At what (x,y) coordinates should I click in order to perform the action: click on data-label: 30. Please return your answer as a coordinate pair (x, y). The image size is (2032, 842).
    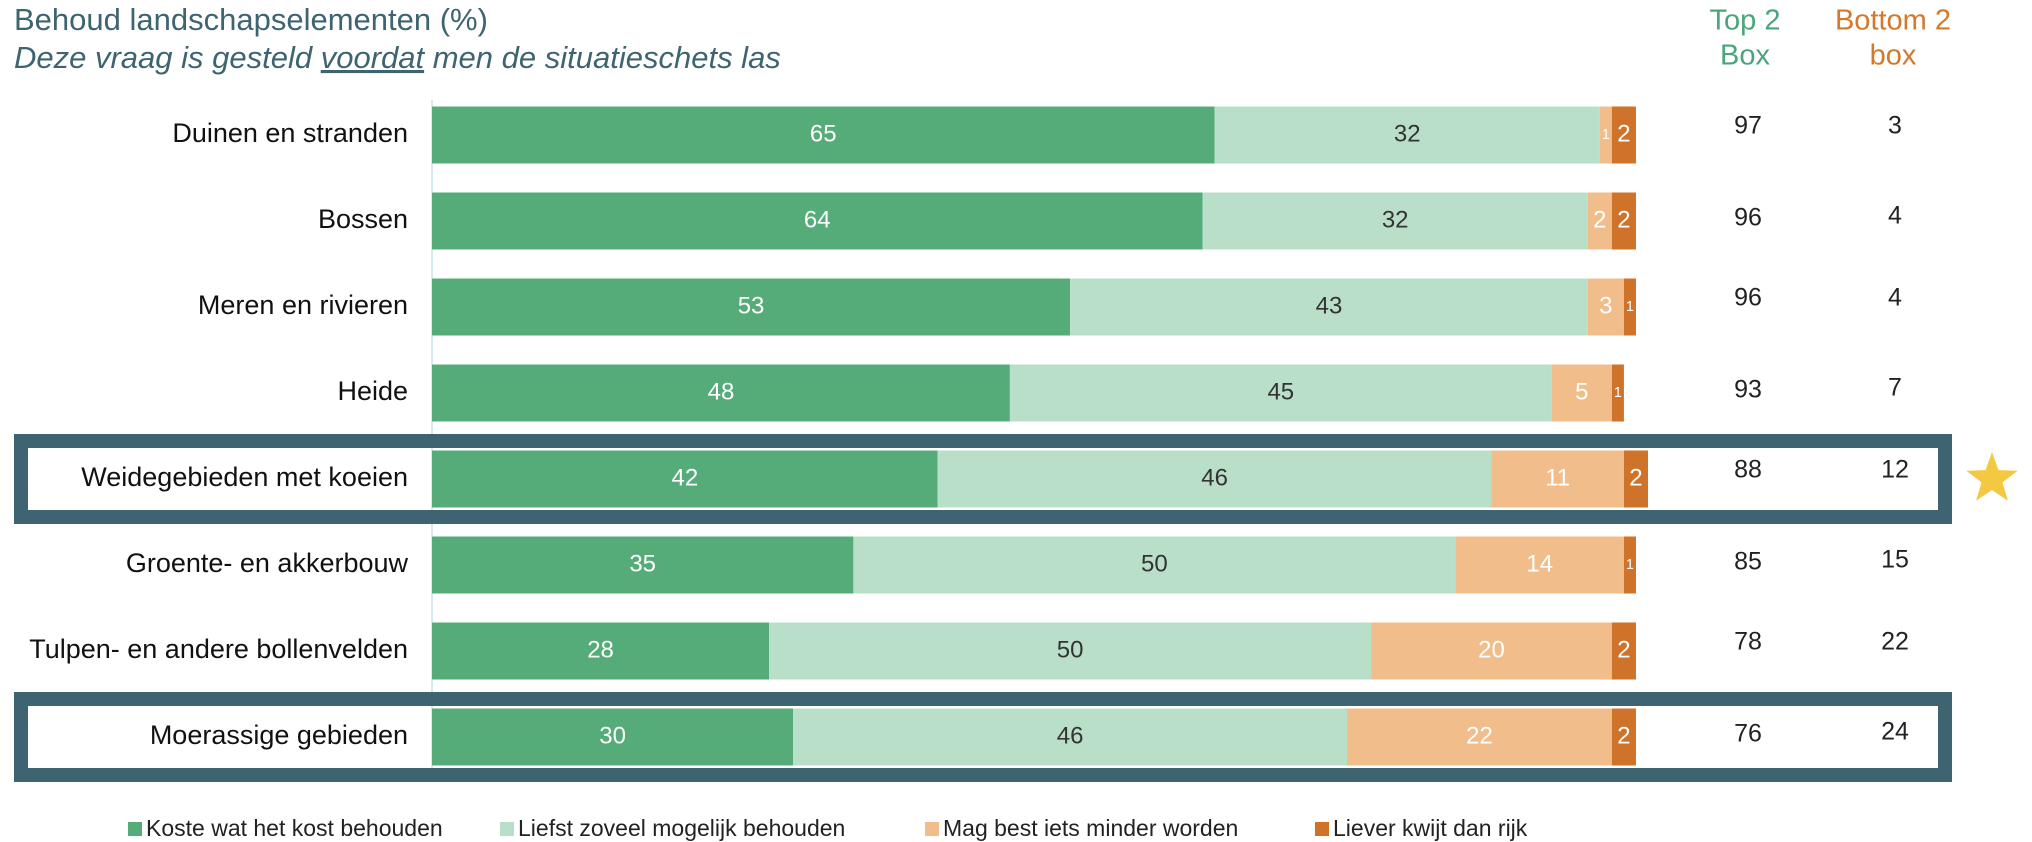
    Looking at the image, I should click on (612, 735).